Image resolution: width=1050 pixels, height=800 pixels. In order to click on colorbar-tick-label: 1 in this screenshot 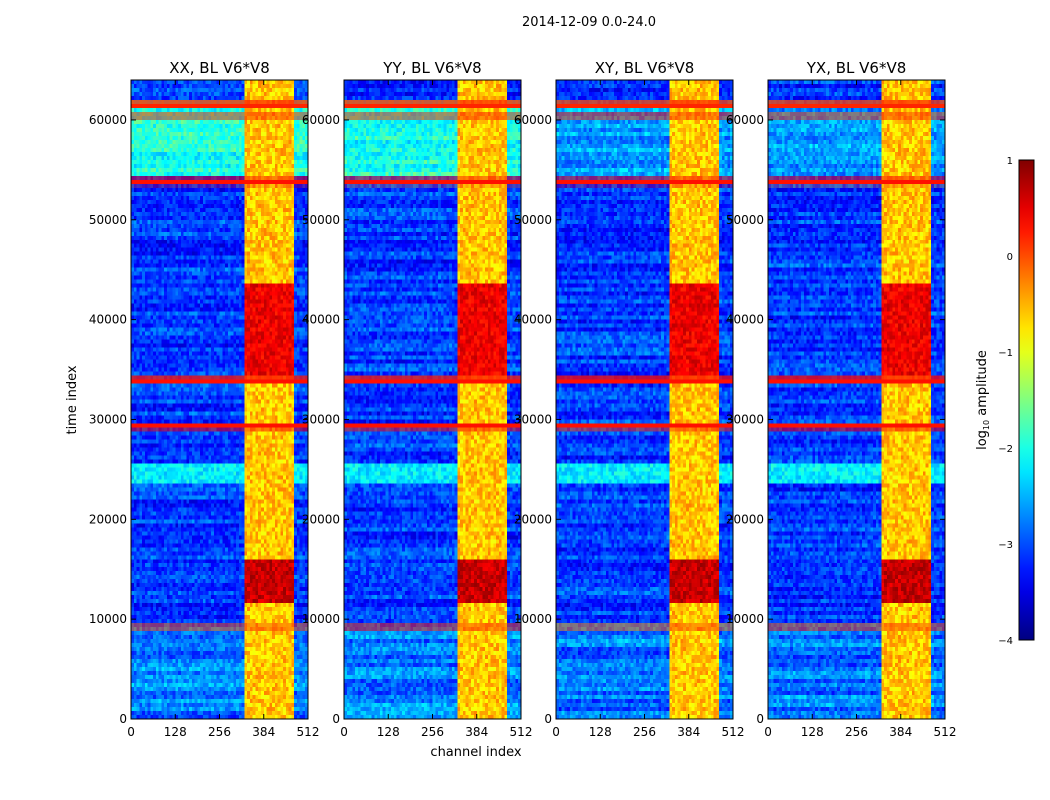, I will do `click(1010, 161)`.